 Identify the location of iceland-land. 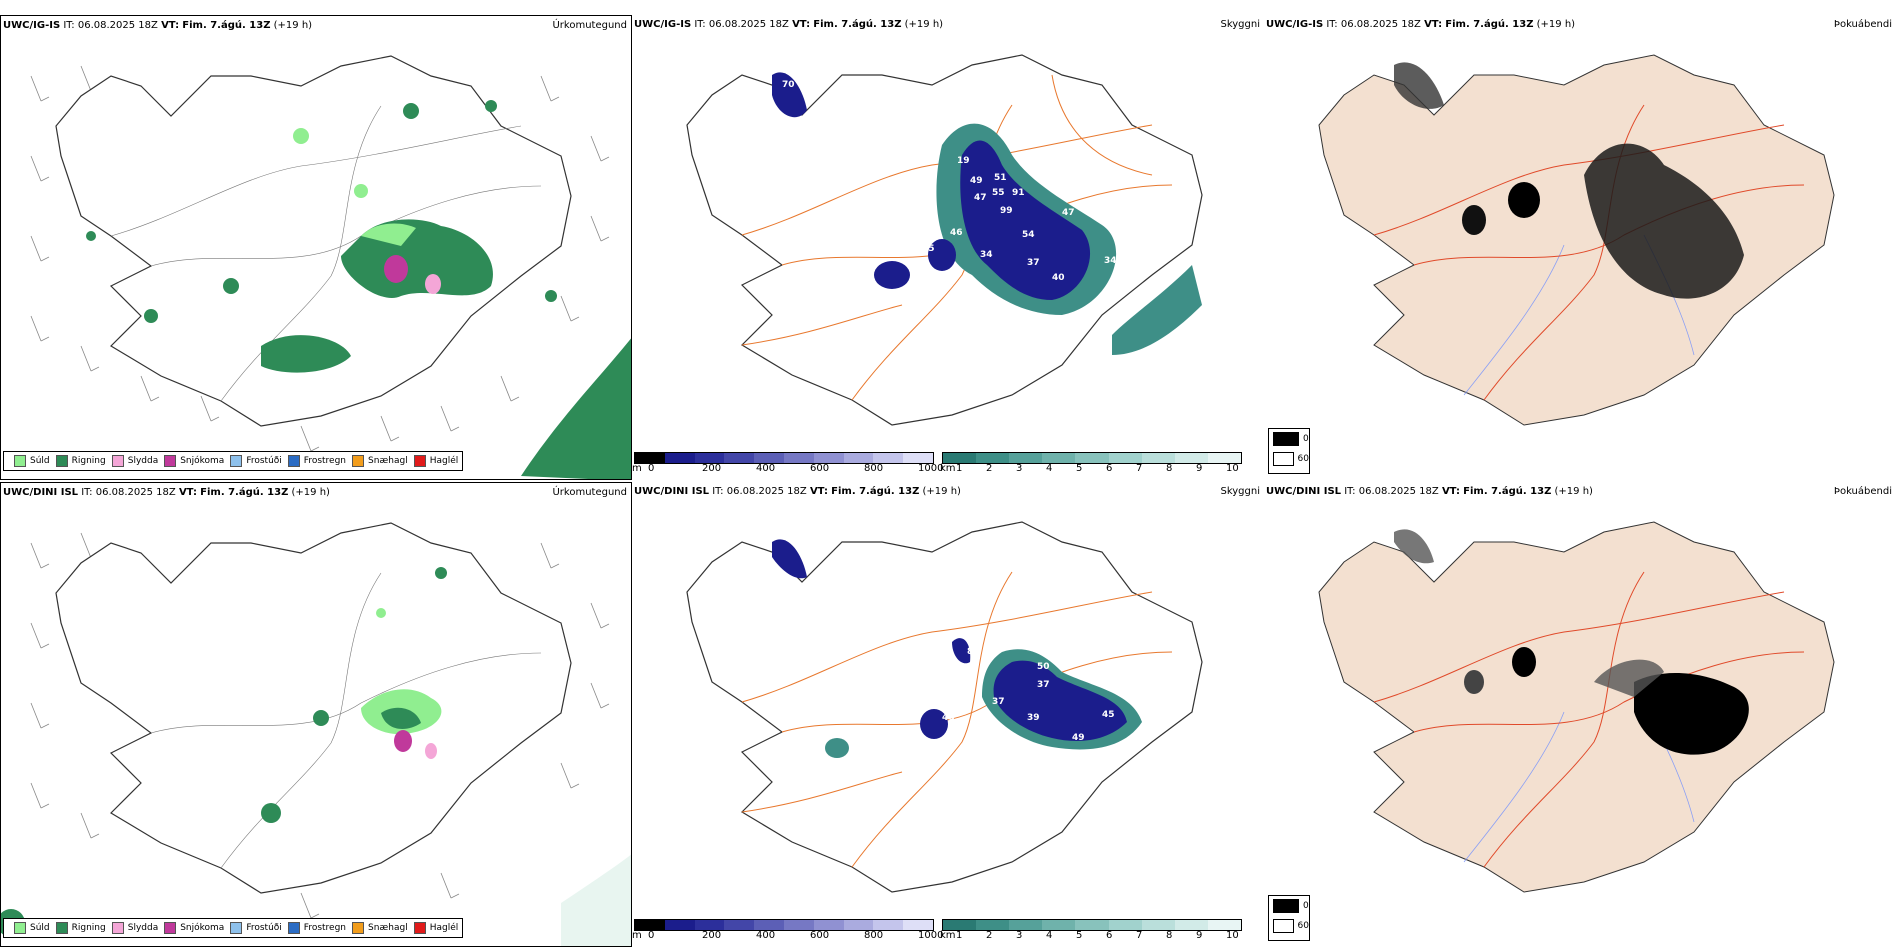
(1576, 240).